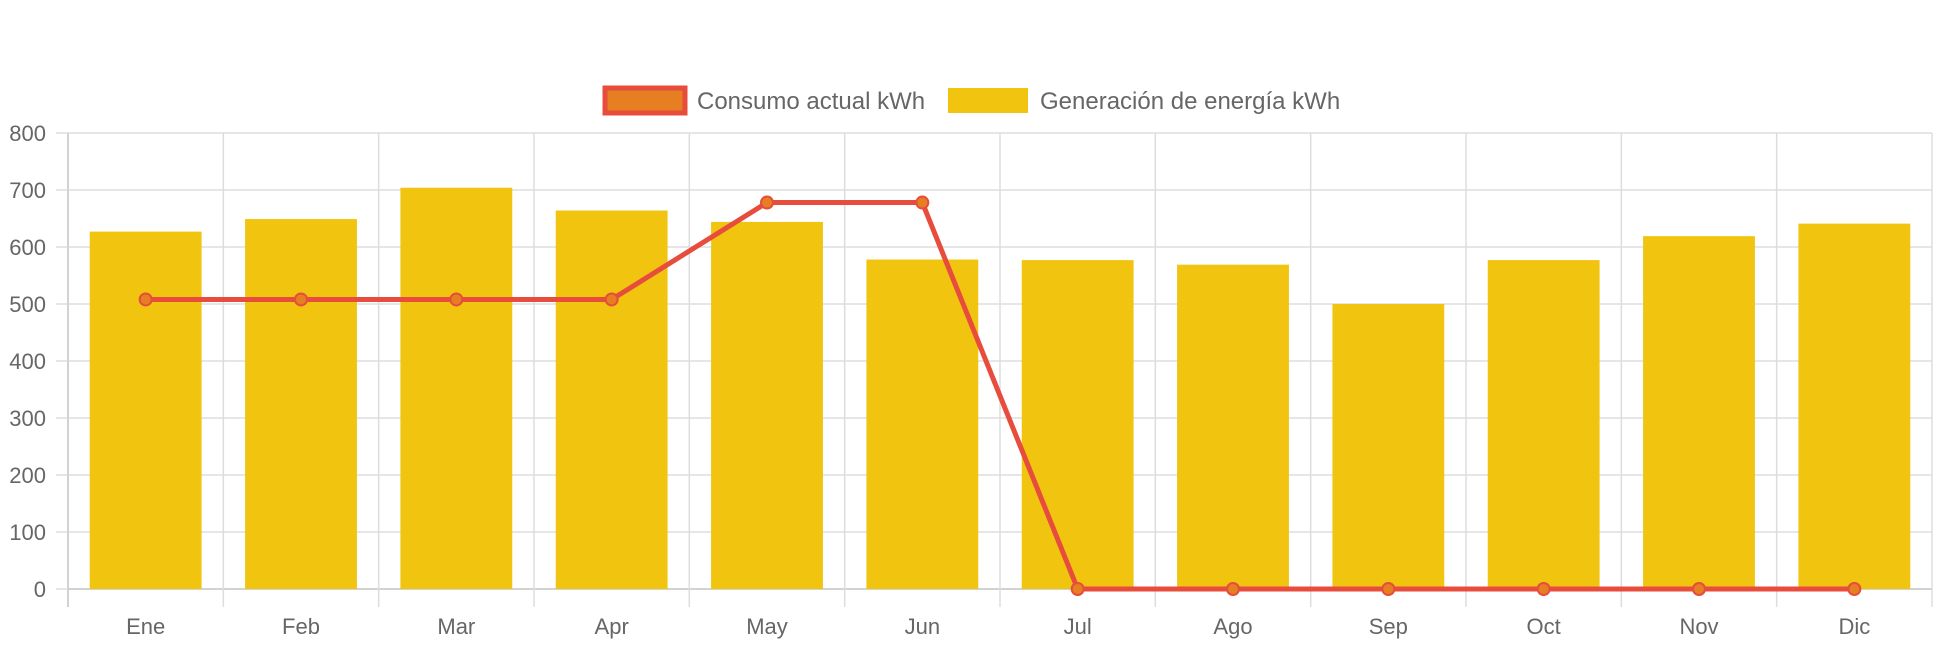 This screenshot has height=646, width=1942. Describe the element at coordinates (998, 626) in the screenshot. I see `x-axis: Ene Feb Mar Apr May Jun Jul Ago Sep Oct Nov Dic` at that location.